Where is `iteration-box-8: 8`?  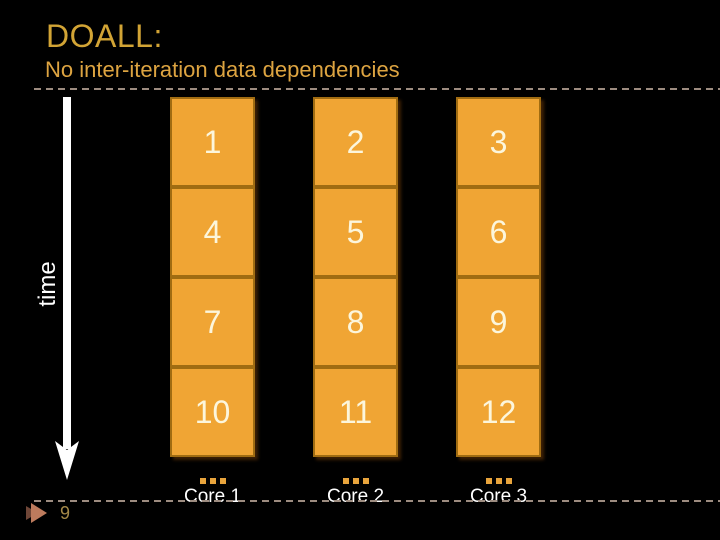
iteration-box-8: 8 is located at coordinates (355, 322).